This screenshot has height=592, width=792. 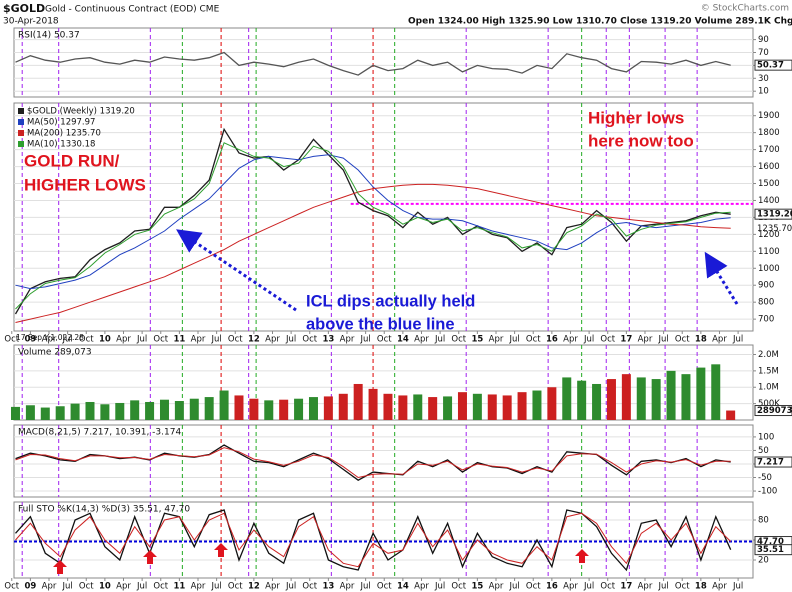 I want to click on date: 30-Apr-2018, so click(x=31, y=22).